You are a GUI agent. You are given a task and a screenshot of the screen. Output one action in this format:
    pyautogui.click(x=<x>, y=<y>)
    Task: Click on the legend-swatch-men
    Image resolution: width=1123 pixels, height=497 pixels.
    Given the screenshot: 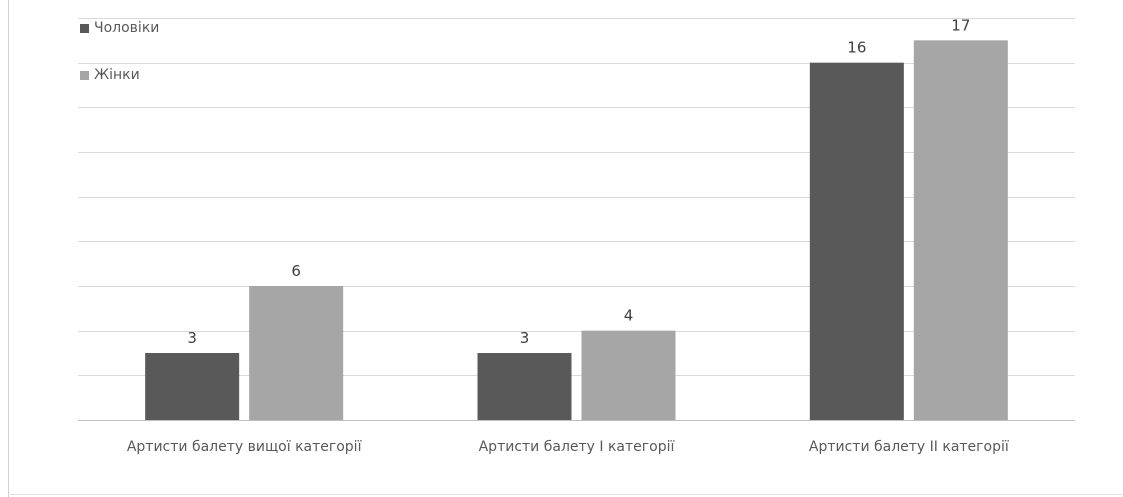 What is the action you would take?
    pyautogui.click(x=84, y=28)
    